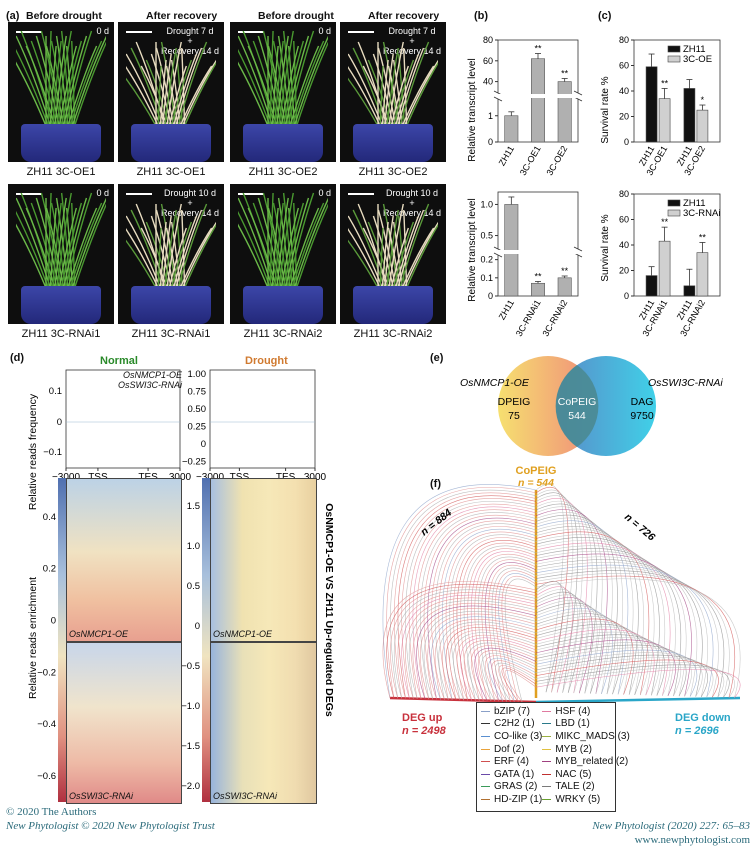  What do you see at coordinates (697, 59) in the screenshot?
I see `legend-label: 3C-OE` at bounding box center [697, 59].